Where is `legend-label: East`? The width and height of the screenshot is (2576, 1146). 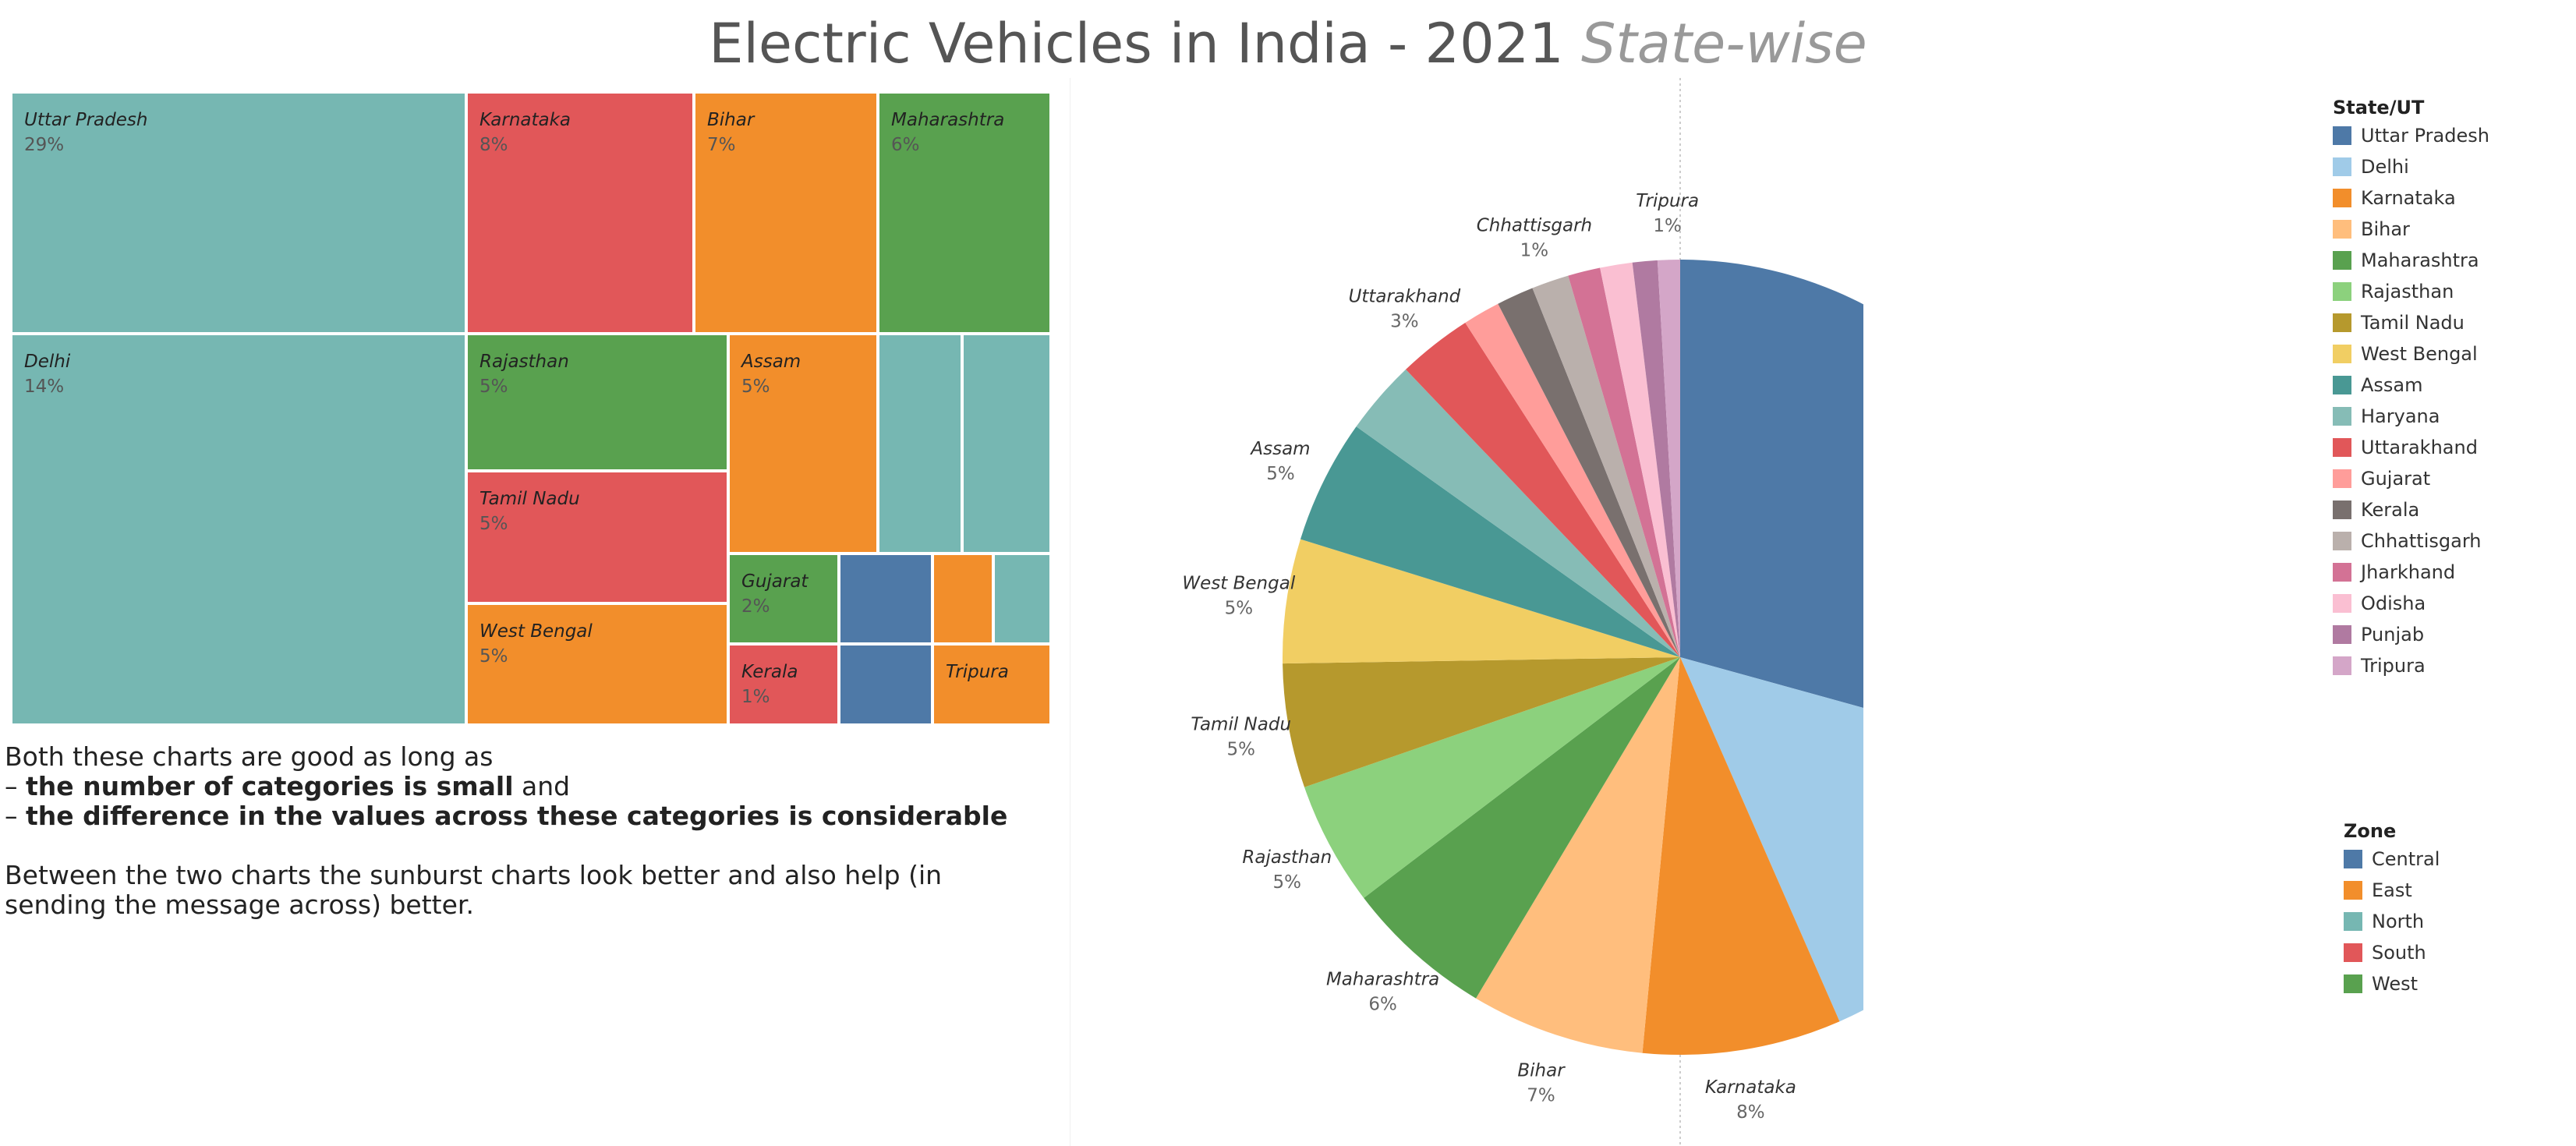
legend-label: East is located at coordinates (2392, 890).